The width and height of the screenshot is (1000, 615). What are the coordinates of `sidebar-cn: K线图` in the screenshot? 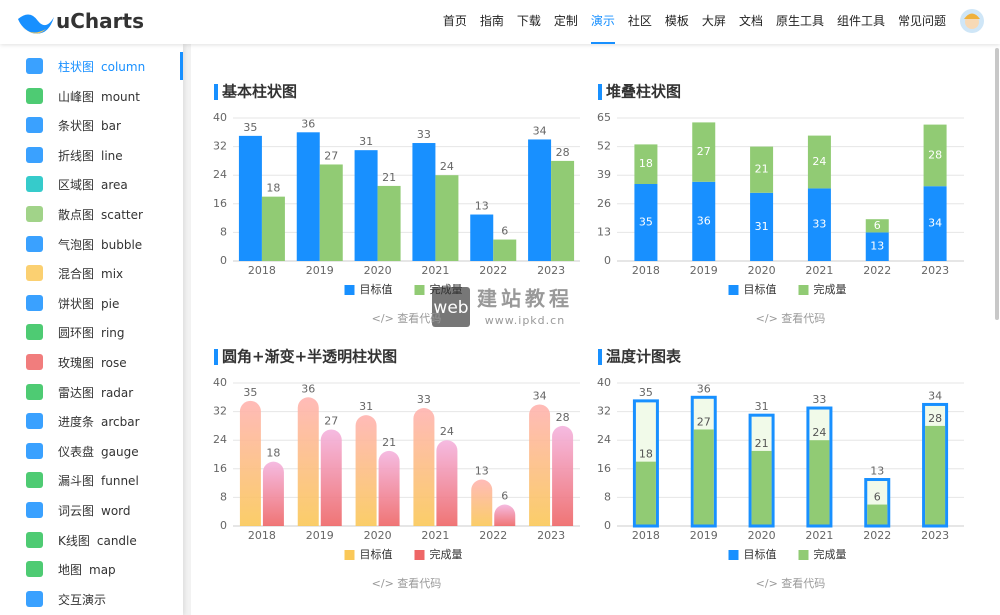 It's located at (74, 540).